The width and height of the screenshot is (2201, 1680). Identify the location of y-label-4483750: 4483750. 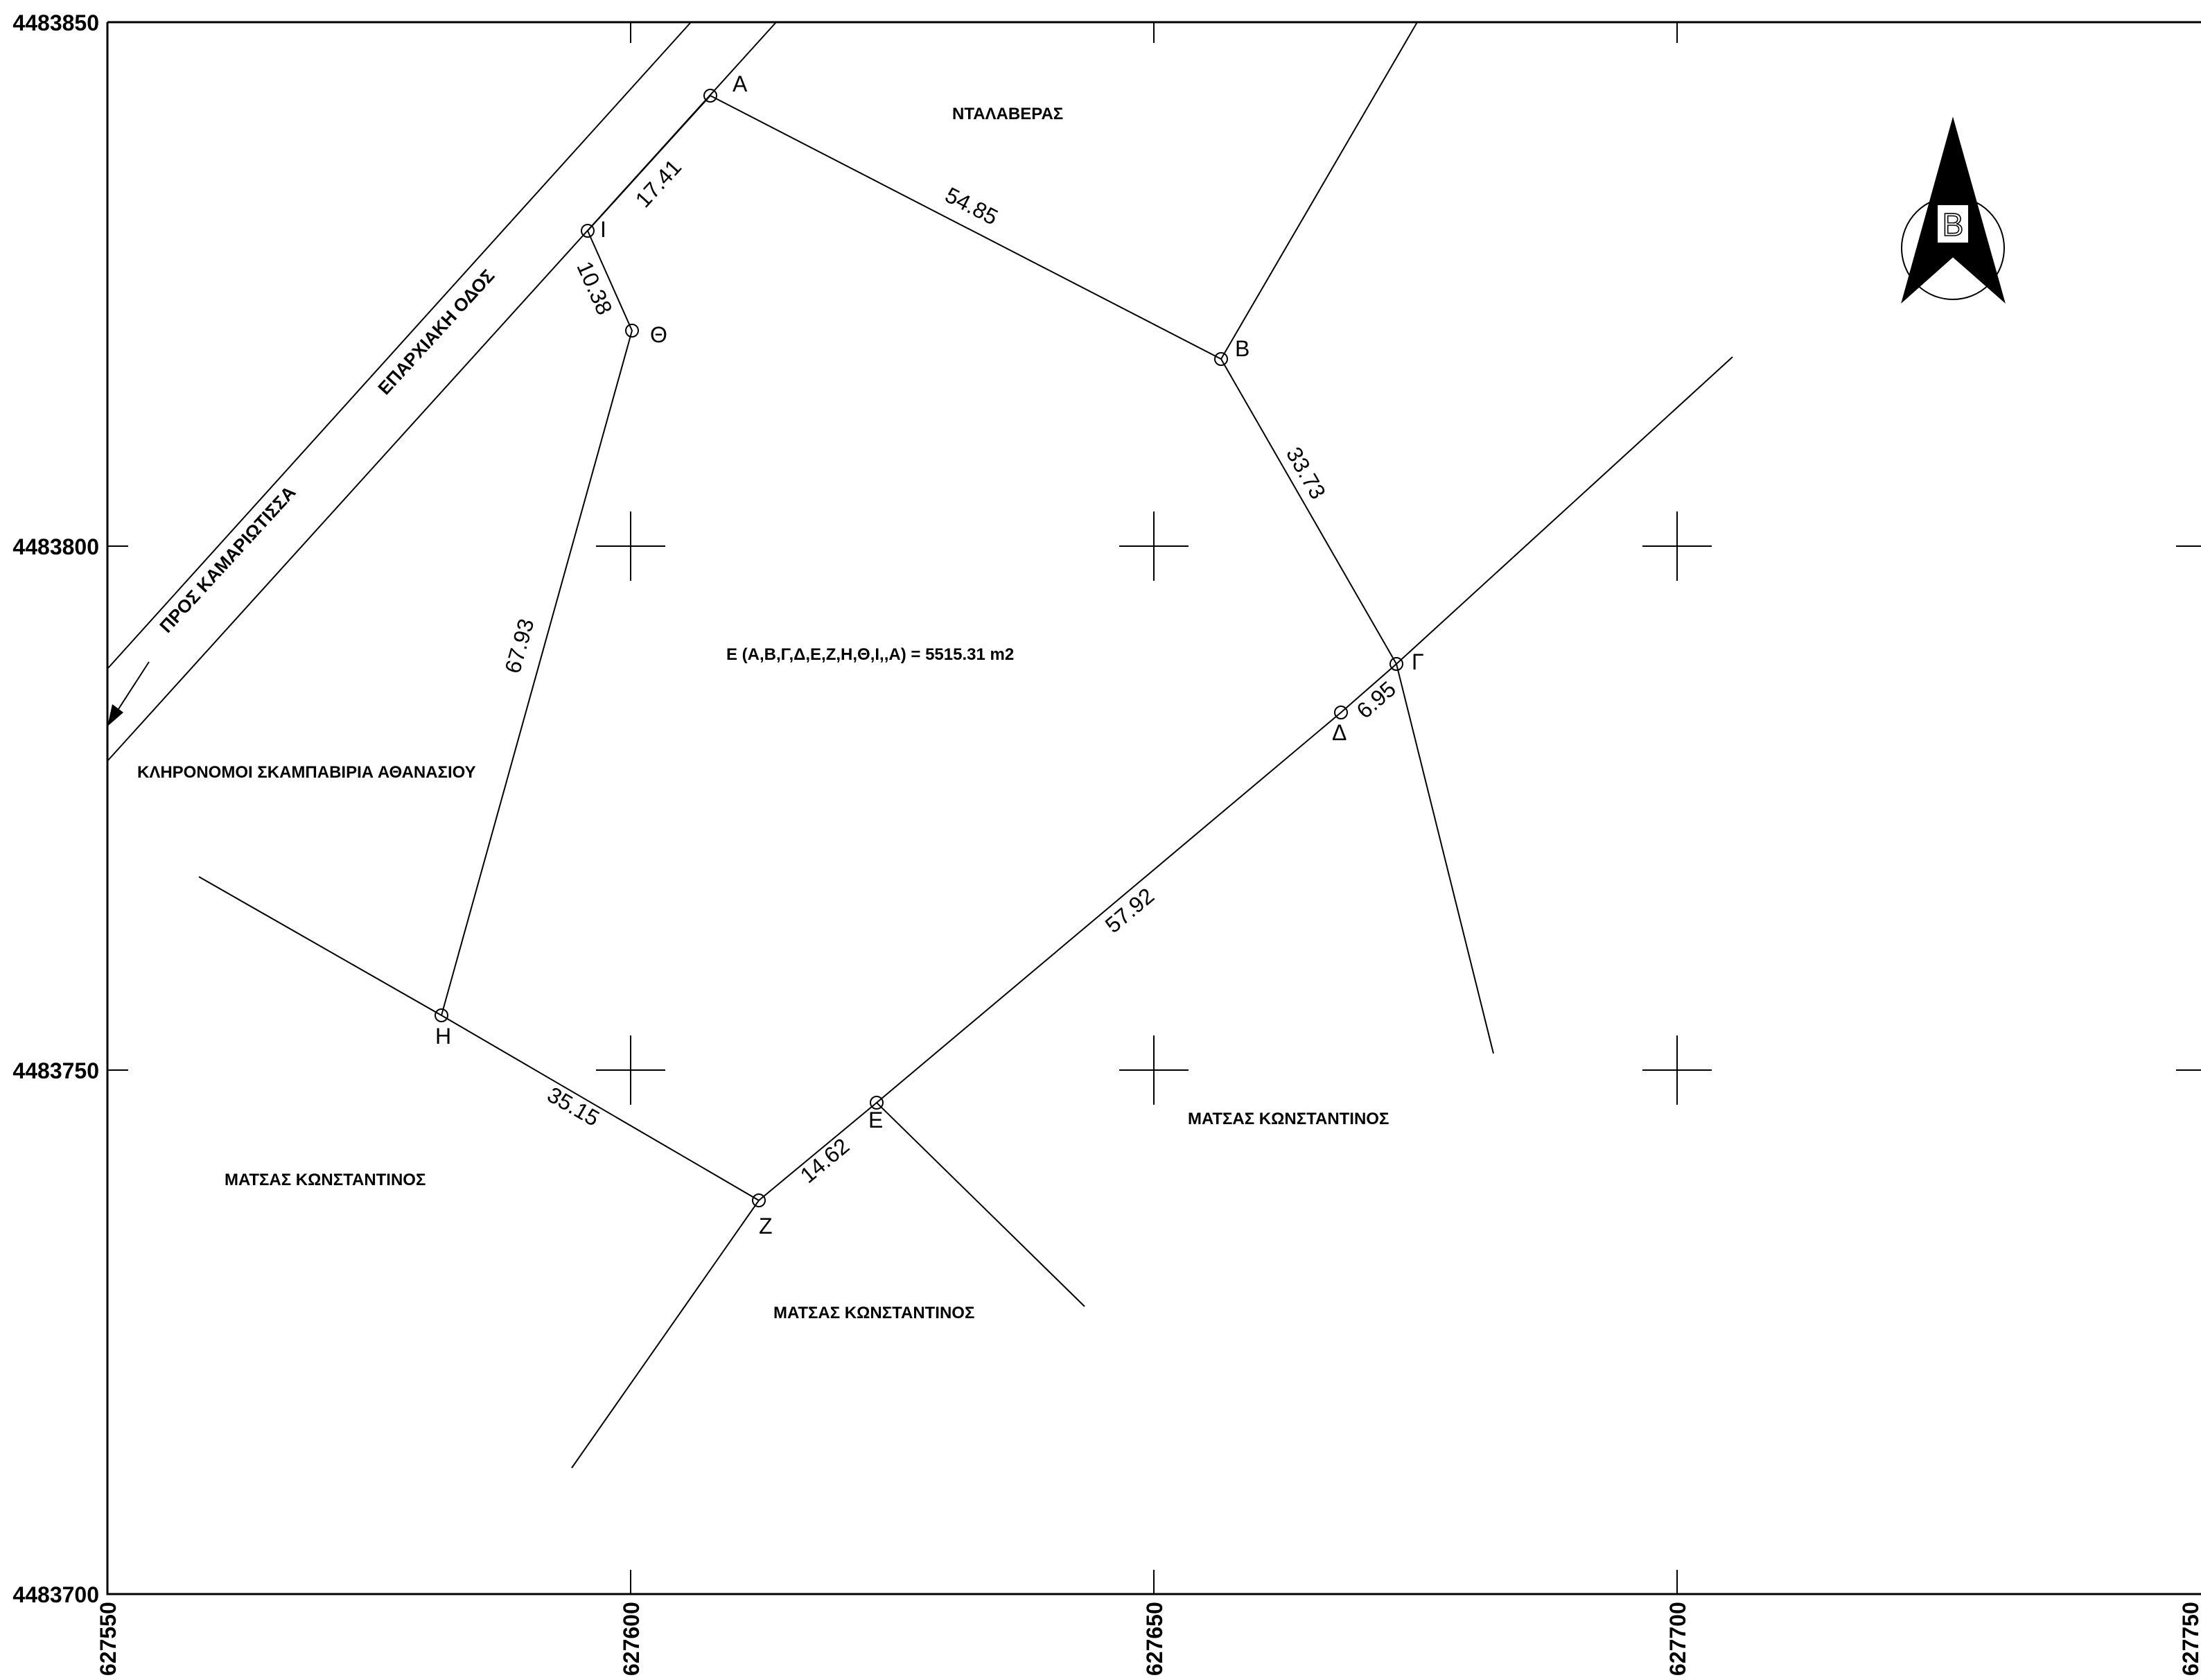
(55, 1070).